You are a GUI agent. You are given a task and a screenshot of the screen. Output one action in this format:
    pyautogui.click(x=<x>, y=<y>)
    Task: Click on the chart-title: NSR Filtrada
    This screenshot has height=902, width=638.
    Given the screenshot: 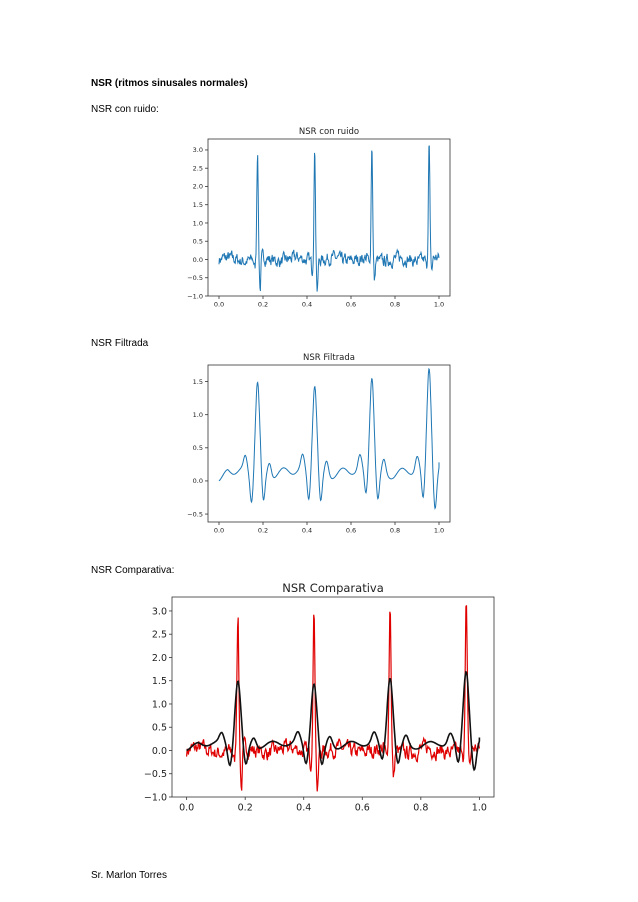 What is the action you would take?
    pyautogui.click(x=329, y=358)
    